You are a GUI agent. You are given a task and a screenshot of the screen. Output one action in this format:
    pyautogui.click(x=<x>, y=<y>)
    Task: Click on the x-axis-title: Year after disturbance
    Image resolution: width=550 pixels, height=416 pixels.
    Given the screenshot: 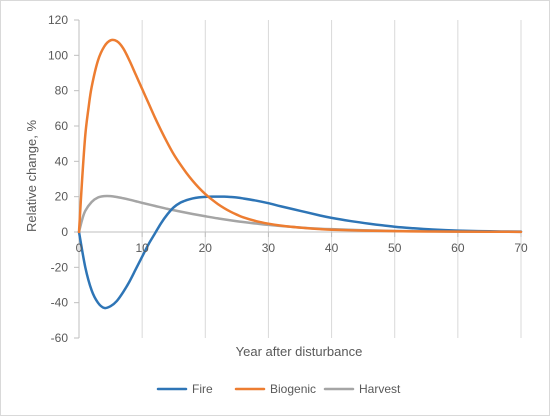 What is the action you would take?
    pyautogui.click(x=299, y=351)
    